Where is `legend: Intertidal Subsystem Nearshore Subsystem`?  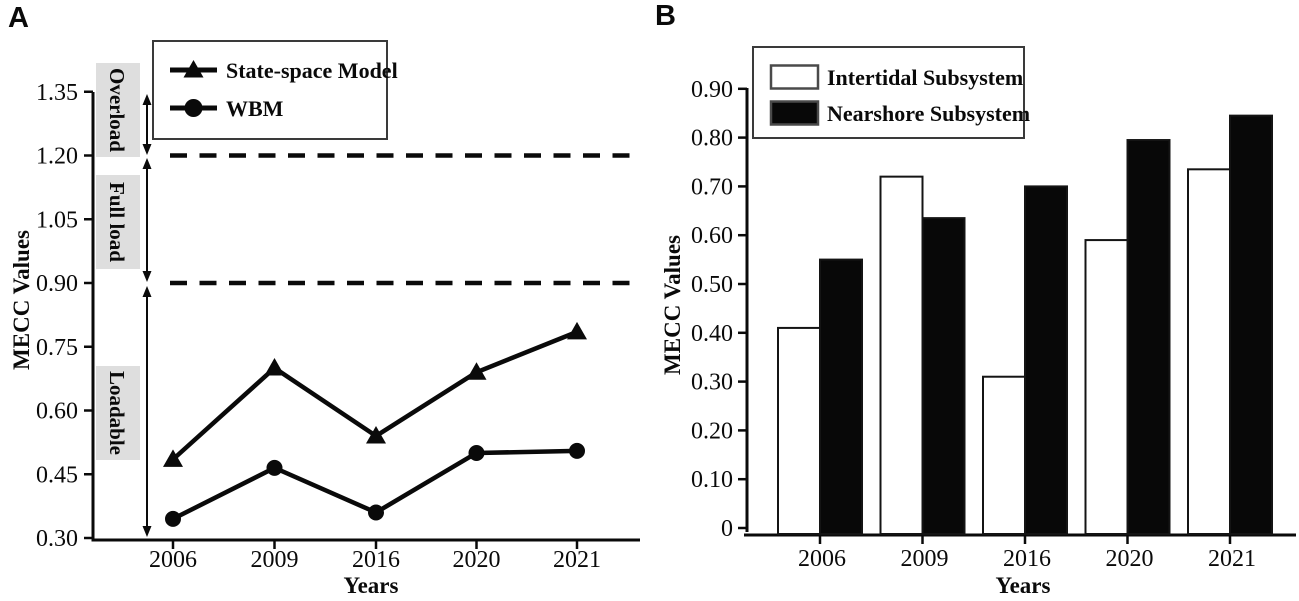
legend: Intertidal Subsystem Nearshore Subsystem is located at coordinates (891, 92).